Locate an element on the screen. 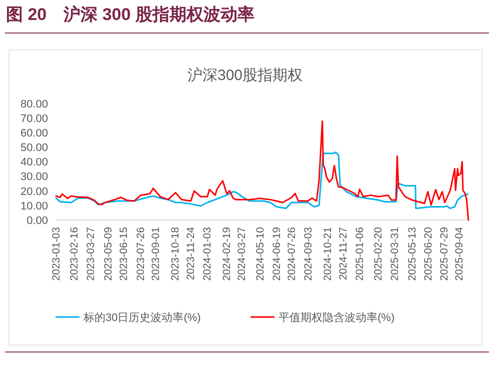 The width and height of the screenshot is (494, 382). y-tick-label: 30.00 is located at coordinates (34, 177).